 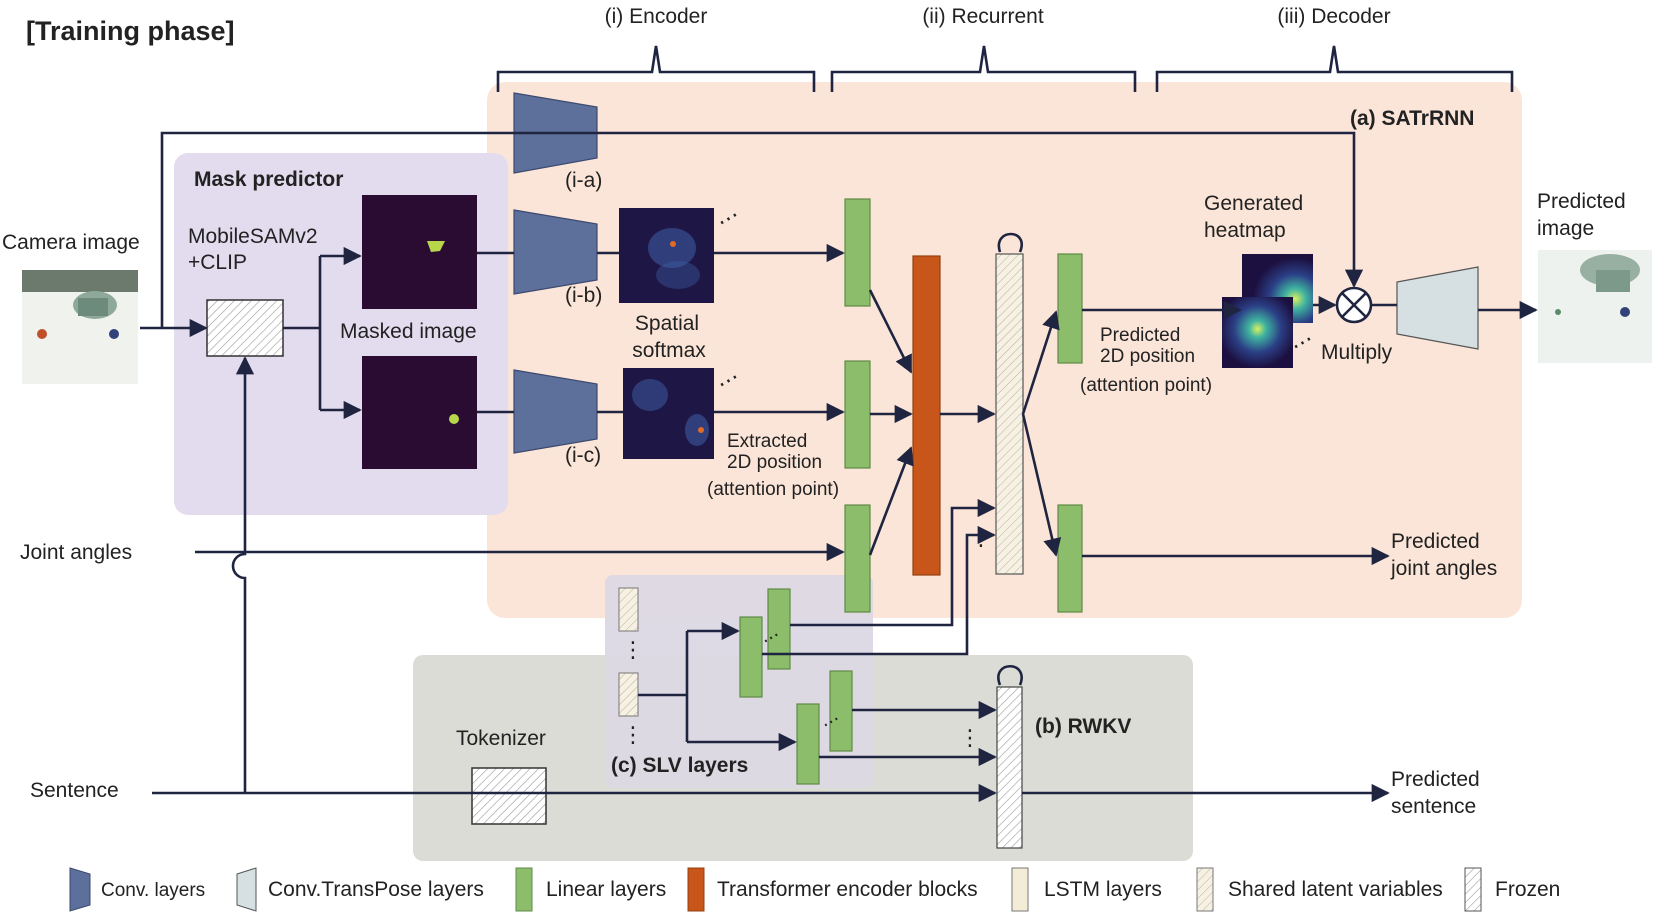 What do you see at coordinates (1147, 356) in the screenshot?
I see `pred2d-label-2: 2D position` at bounding box center [1147, 356].